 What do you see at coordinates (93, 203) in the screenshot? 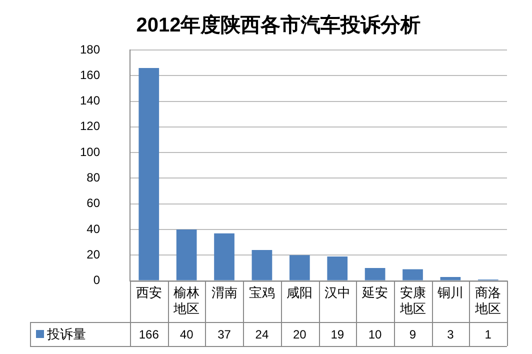
I see `y-tick-label: 60` at bounding box center [93, 203].